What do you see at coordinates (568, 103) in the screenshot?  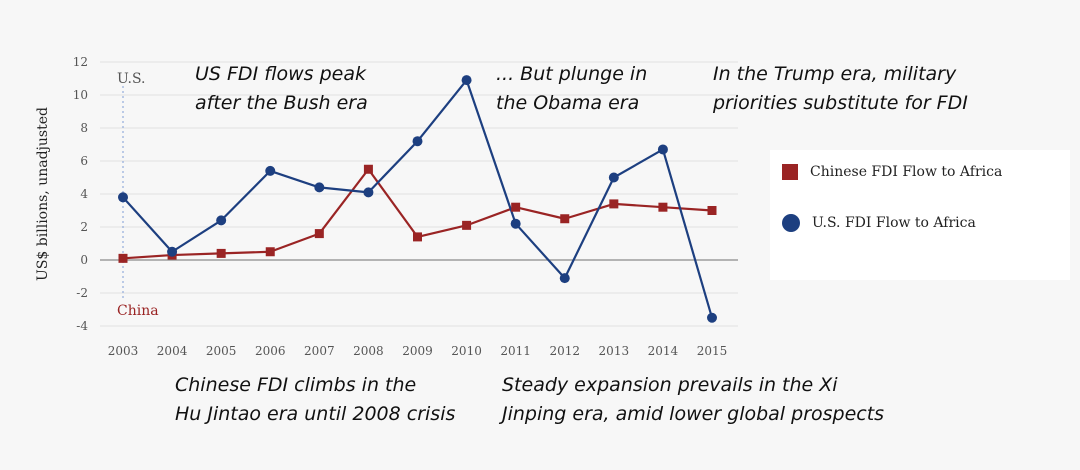 I see `annotation-line: the Obama era` at bounding box center [568, 103].